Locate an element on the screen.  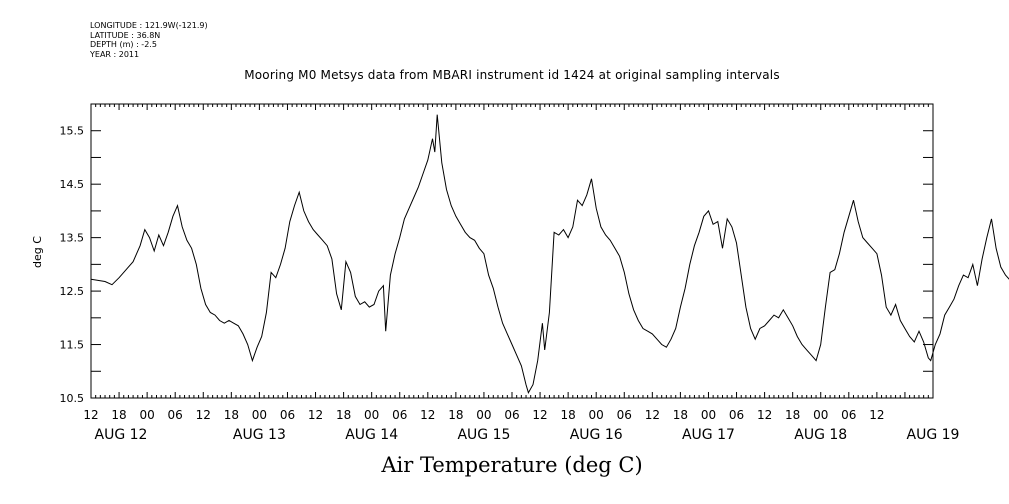
x-date-label: AUG 16 is located at coordinates (596, 435).